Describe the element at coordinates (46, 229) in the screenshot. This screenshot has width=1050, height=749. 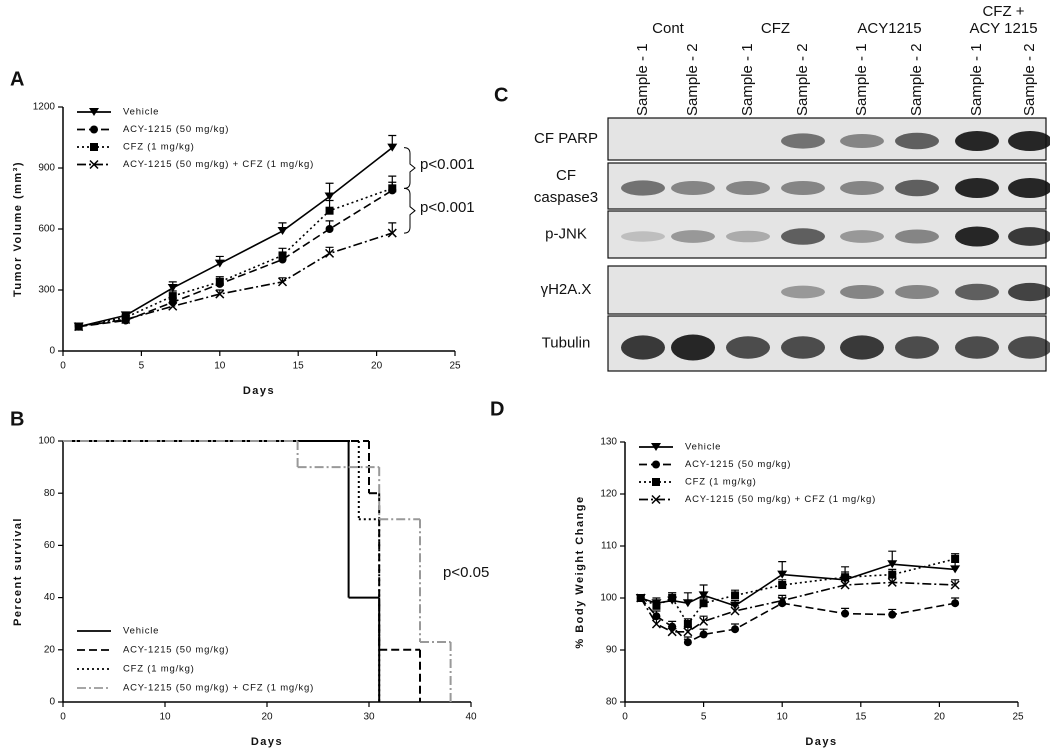
I see `y-tick-label: 600` at that location.